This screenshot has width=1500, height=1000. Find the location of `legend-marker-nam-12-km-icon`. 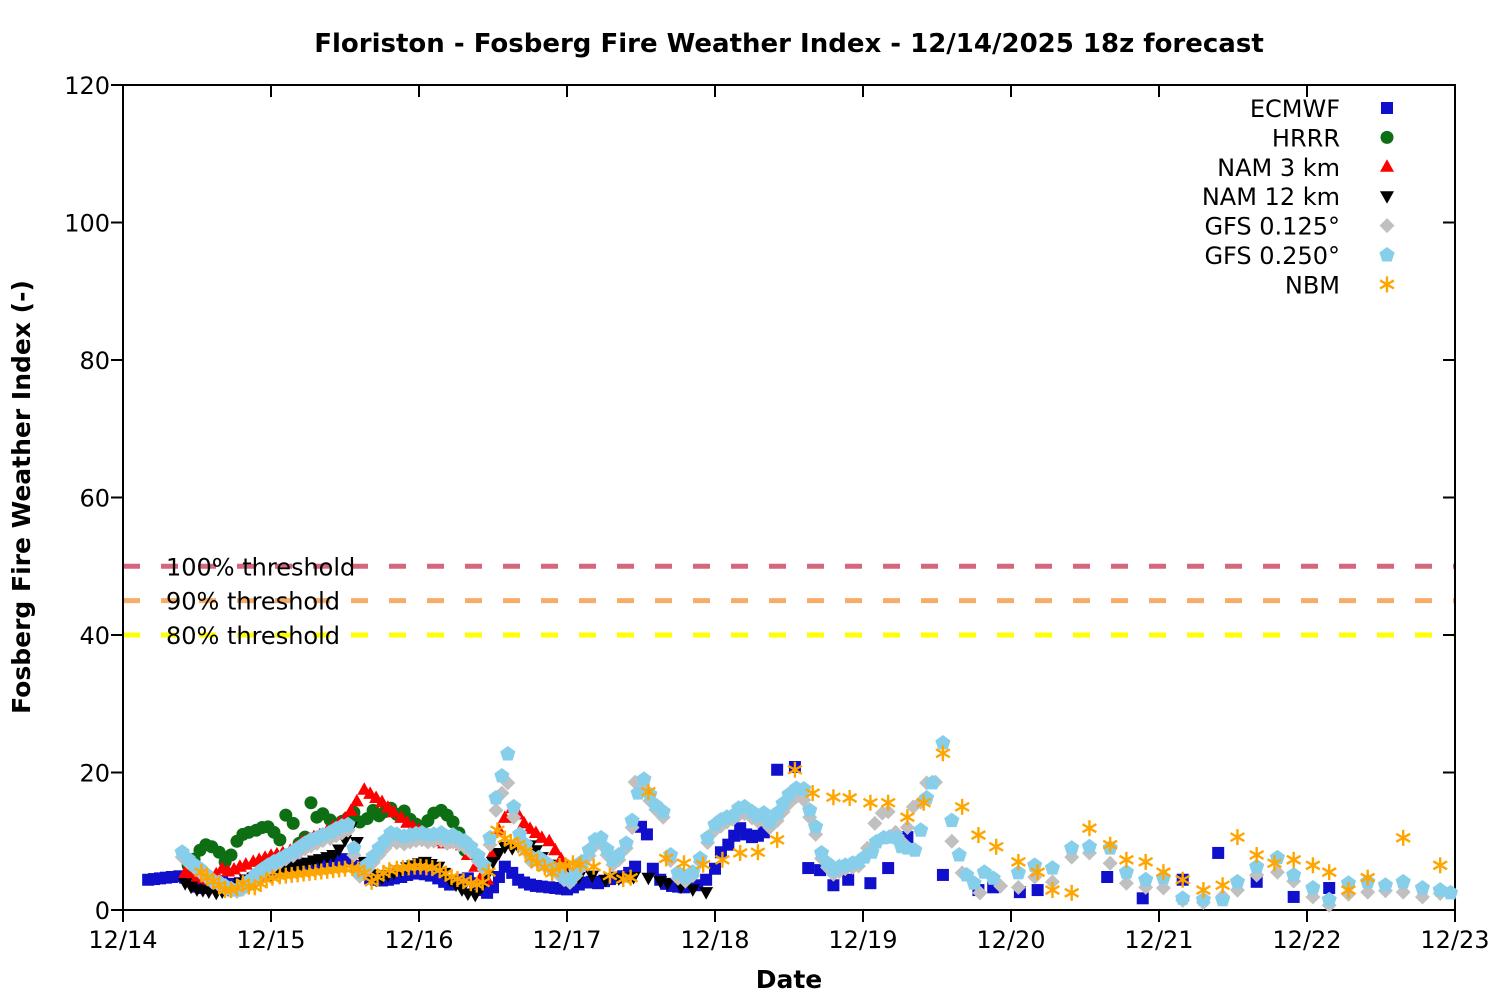

legend-marker-nam-12-km-icon is located at coordinates (1387, 197).